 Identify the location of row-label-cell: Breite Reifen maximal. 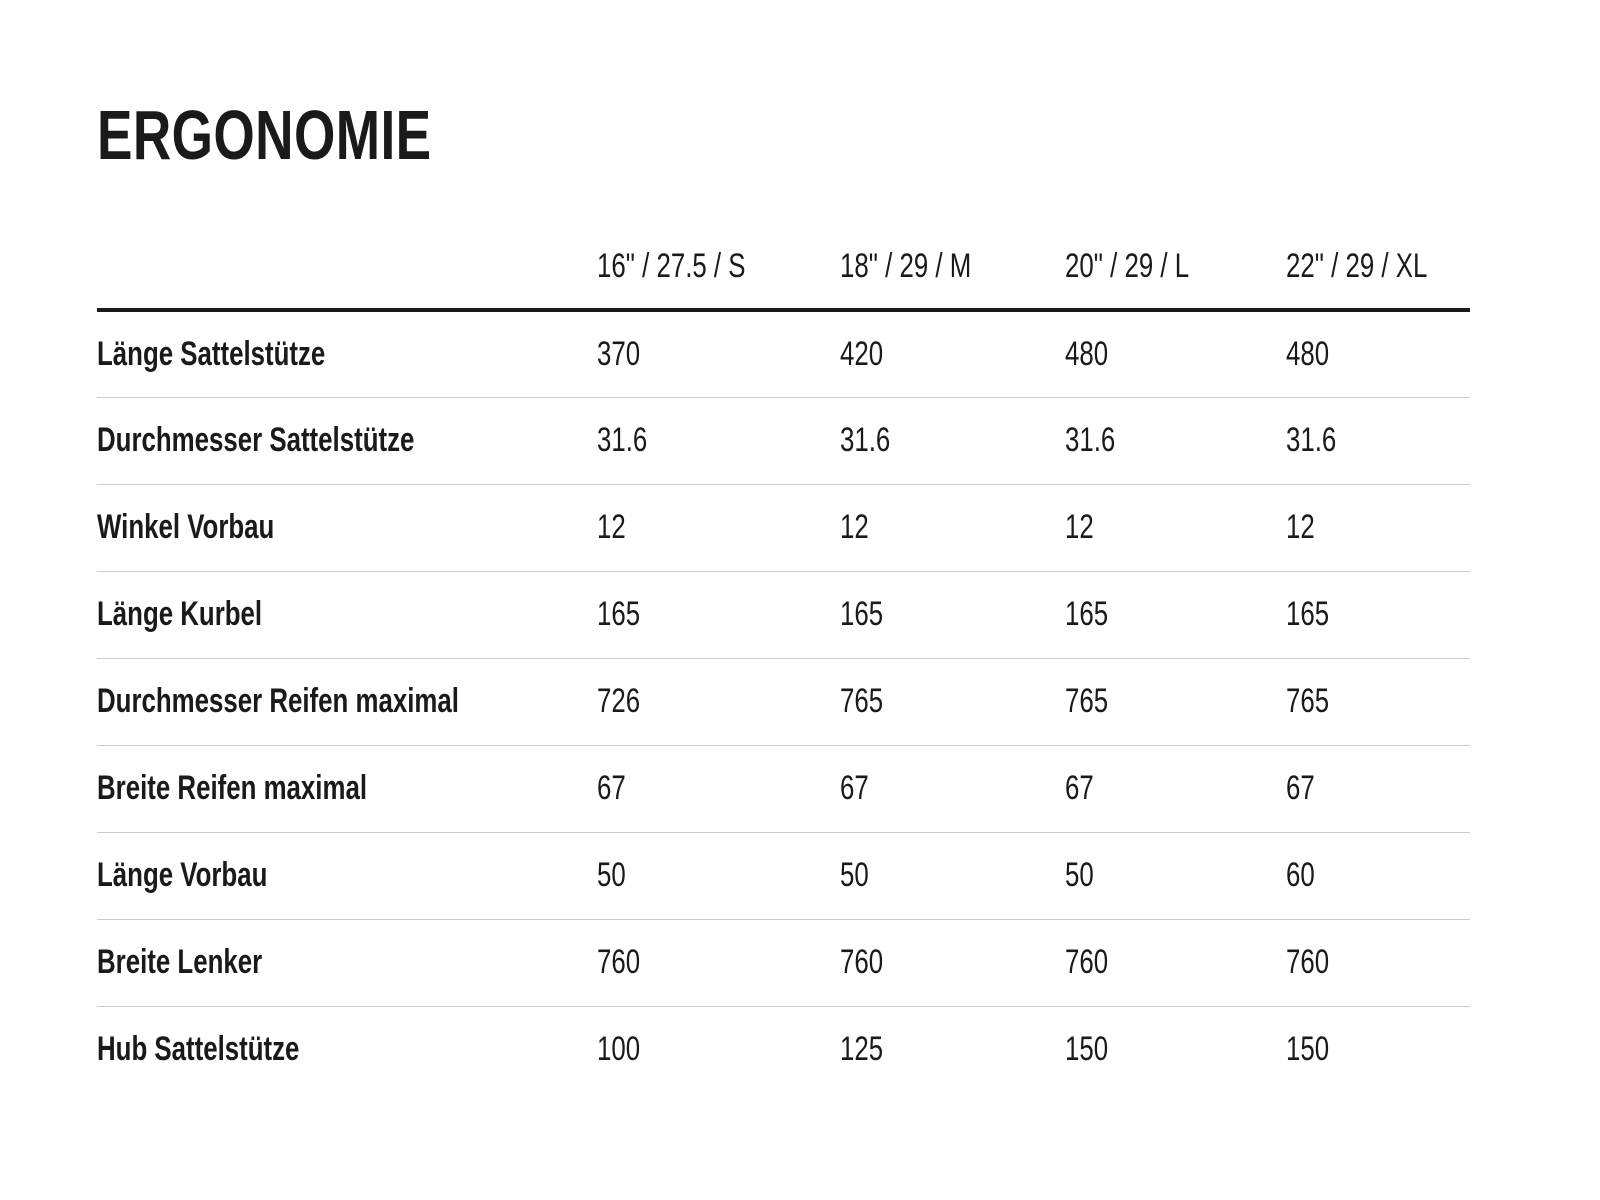
(347, 788).